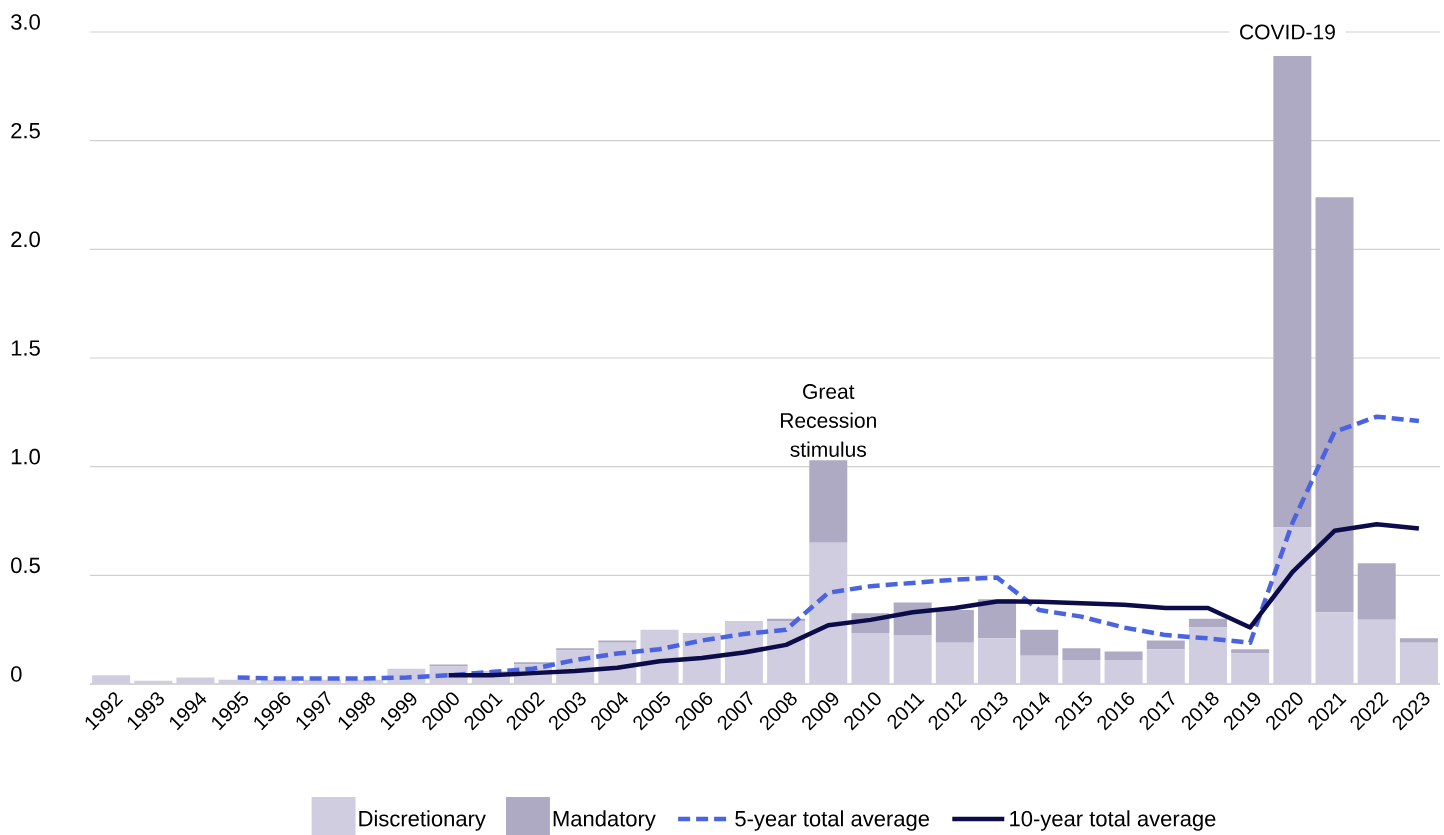  Describe the element at coordinates (828, 420) in the screenshot. I see `annotation: Great Recession stimulus` at that location.